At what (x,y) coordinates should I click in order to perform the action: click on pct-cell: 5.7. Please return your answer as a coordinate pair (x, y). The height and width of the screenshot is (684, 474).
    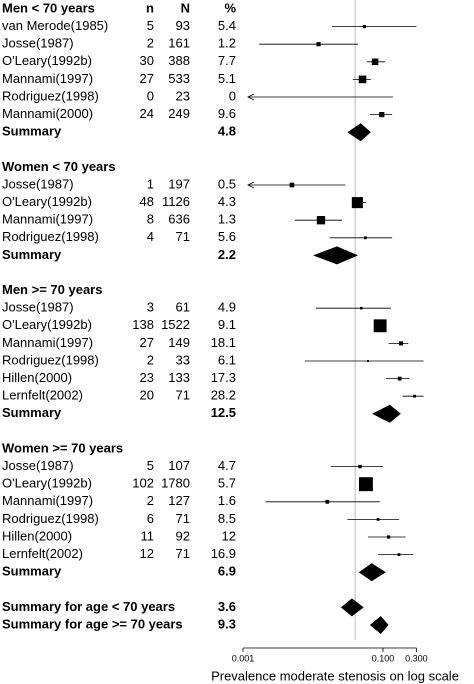
    Looking at the image, I should click on (227, 483).